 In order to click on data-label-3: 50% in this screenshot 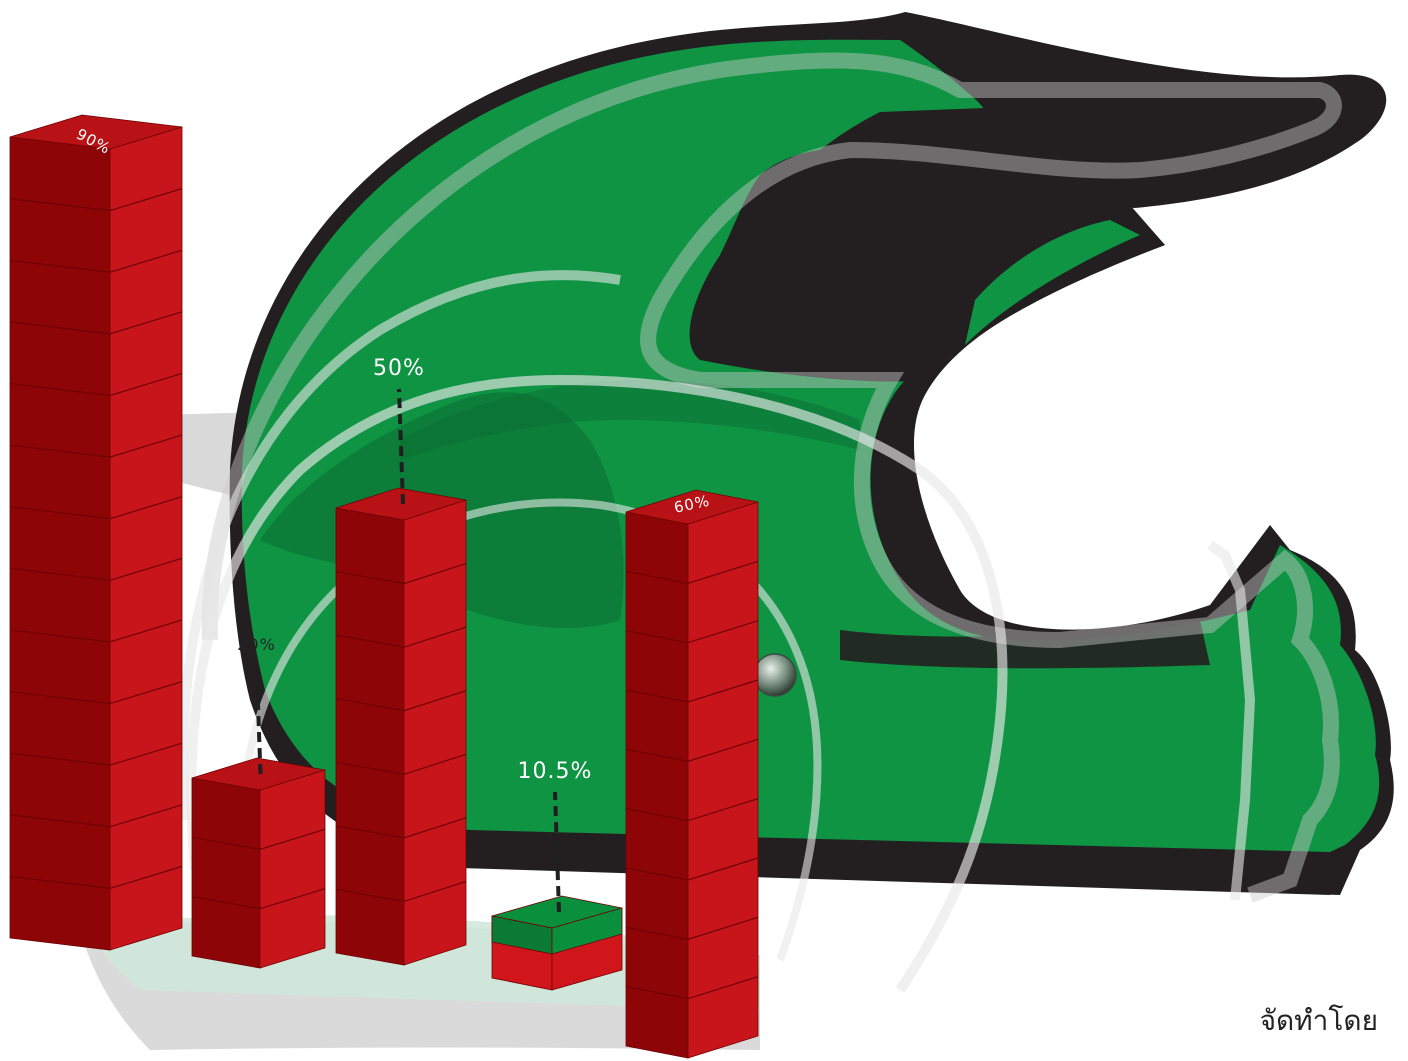, I will do `click(399, 368)`.